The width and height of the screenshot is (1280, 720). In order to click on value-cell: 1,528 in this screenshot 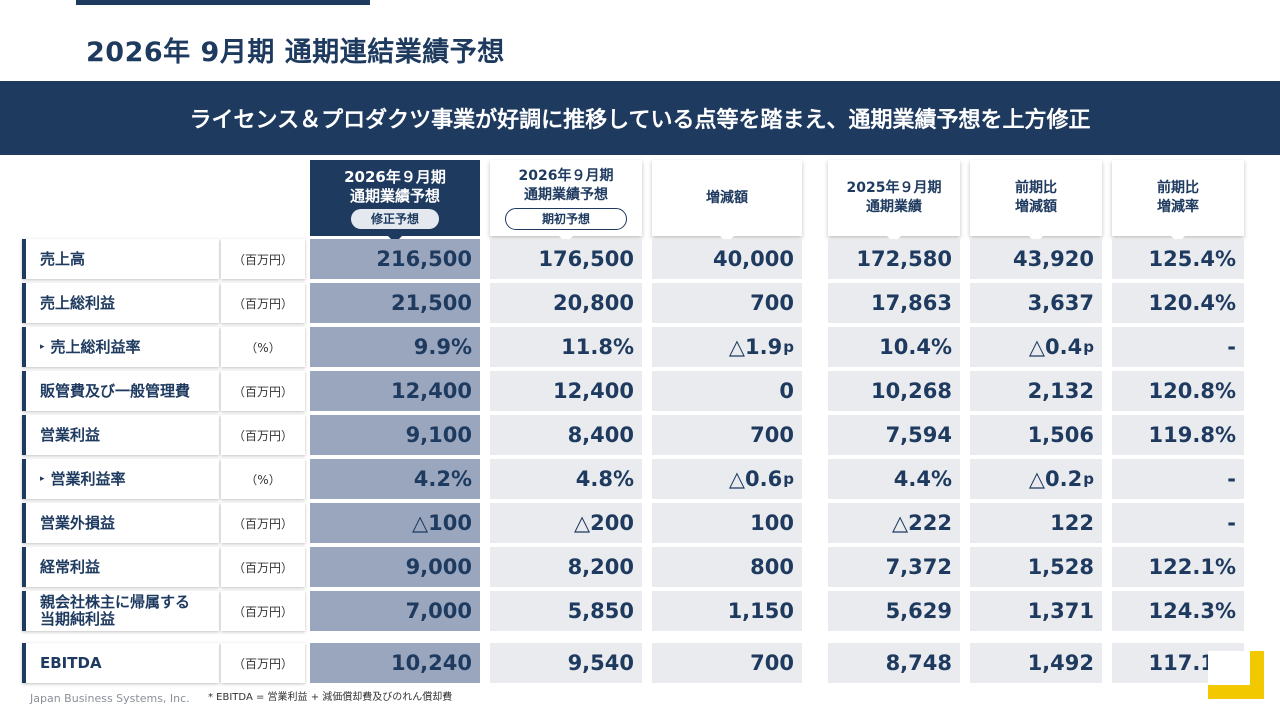, I will do `click(1036, 567)`.